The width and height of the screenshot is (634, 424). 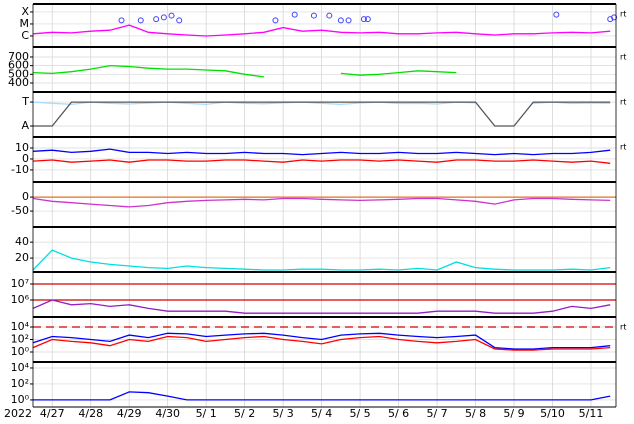 What do you see at coordinates (283, 413) in the screenshot?
I see `x-tick-label: 5/ 3` at bounding box center [283, 413].